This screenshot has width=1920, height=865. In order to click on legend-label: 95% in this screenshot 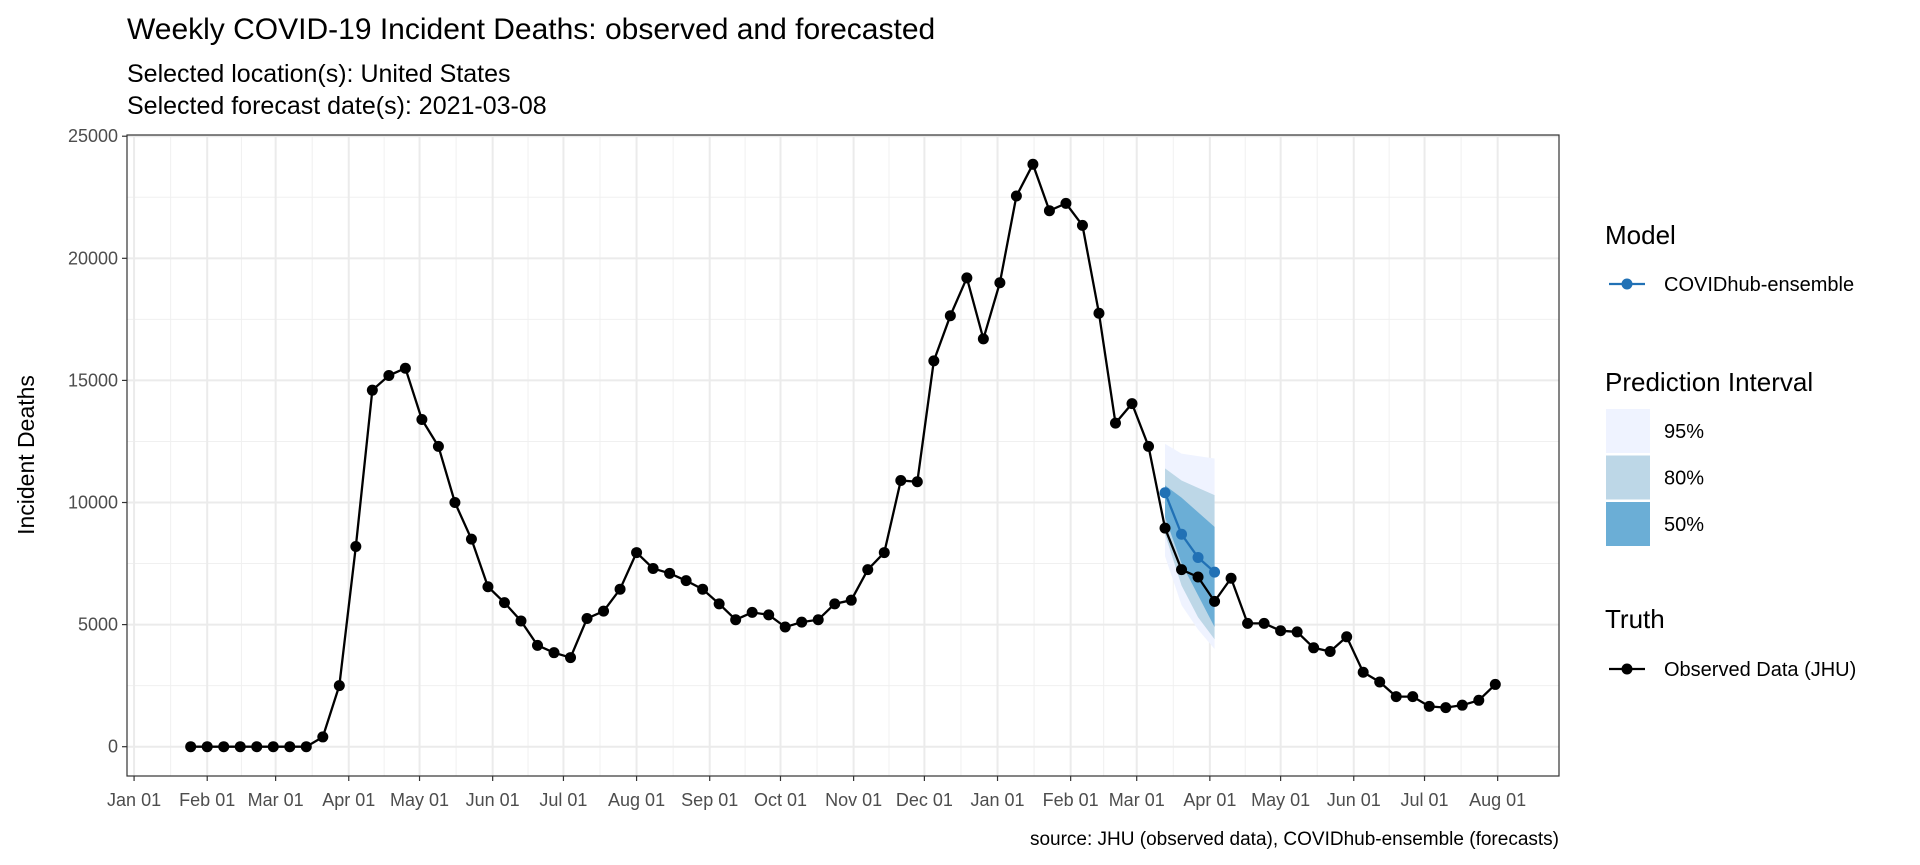, I will do `click(1684, 432)`.